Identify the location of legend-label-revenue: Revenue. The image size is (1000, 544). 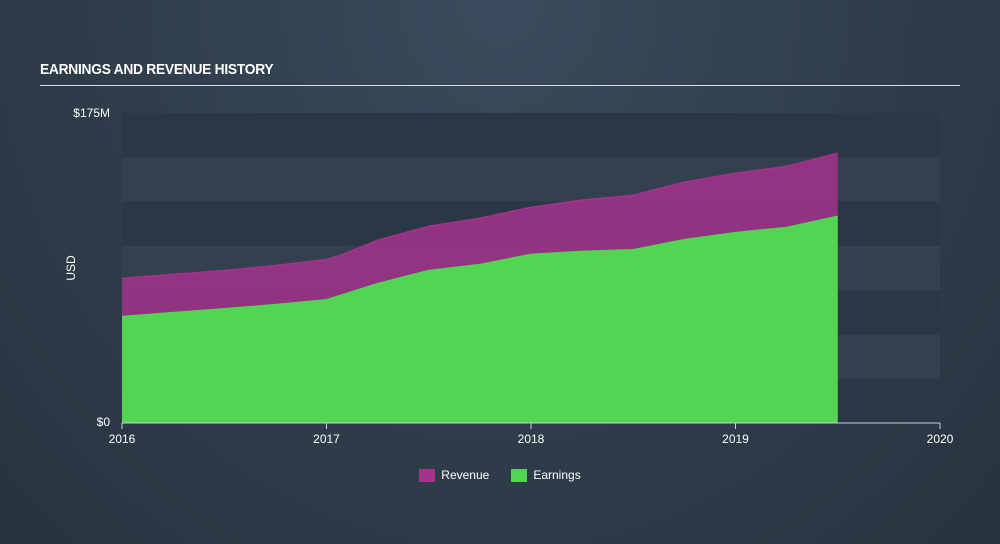
(465, 475).